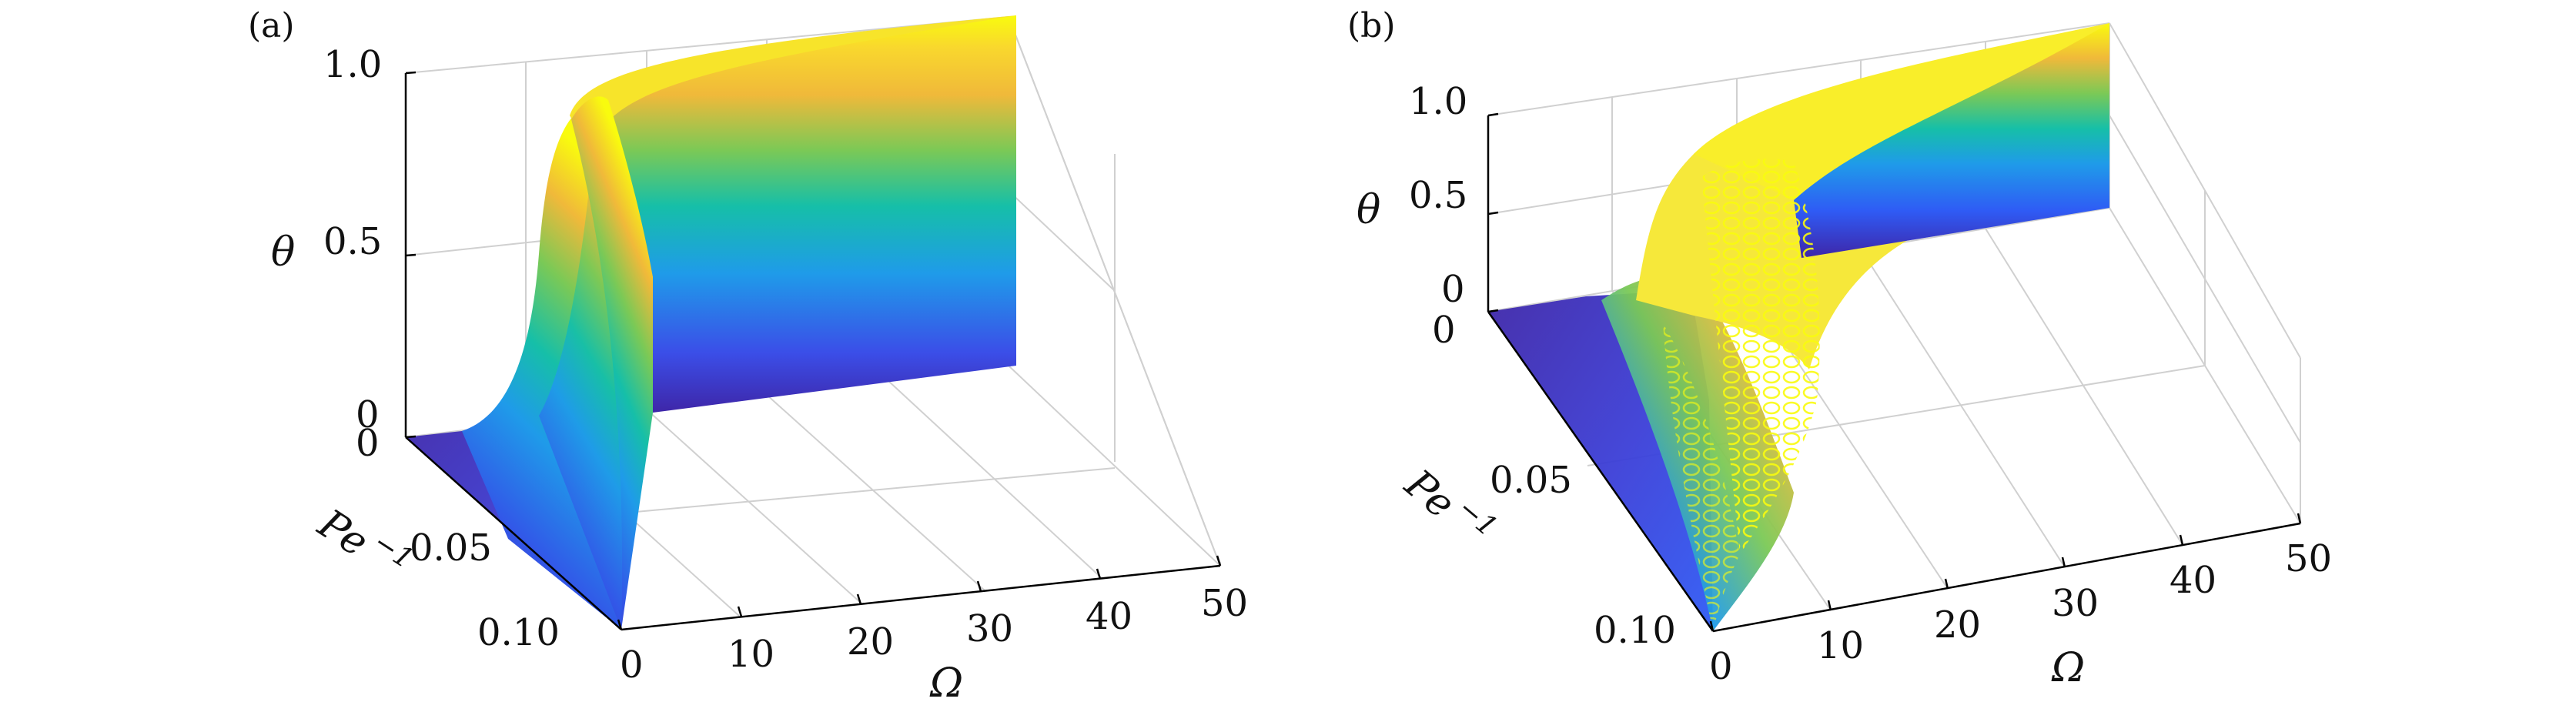 Image resolution: width=2576 pixels, height=712 pixels. What do you see at coordinates (368, 444) in the screenshot?
I see `panel-a-ytick-0: 0` at bounding box center [368, 444].